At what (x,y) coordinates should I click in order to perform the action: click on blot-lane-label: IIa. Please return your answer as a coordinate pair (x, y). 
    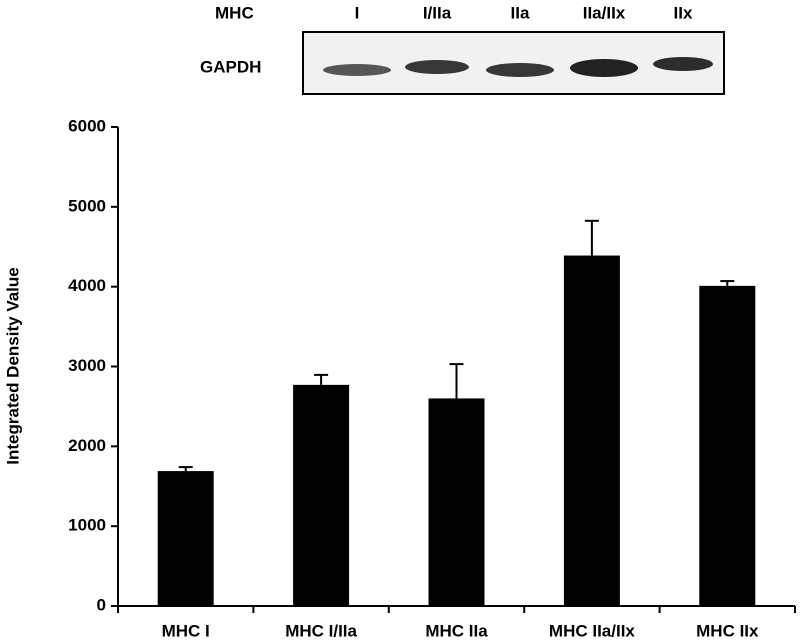
    Looking at the image, I should click on (520, 12).